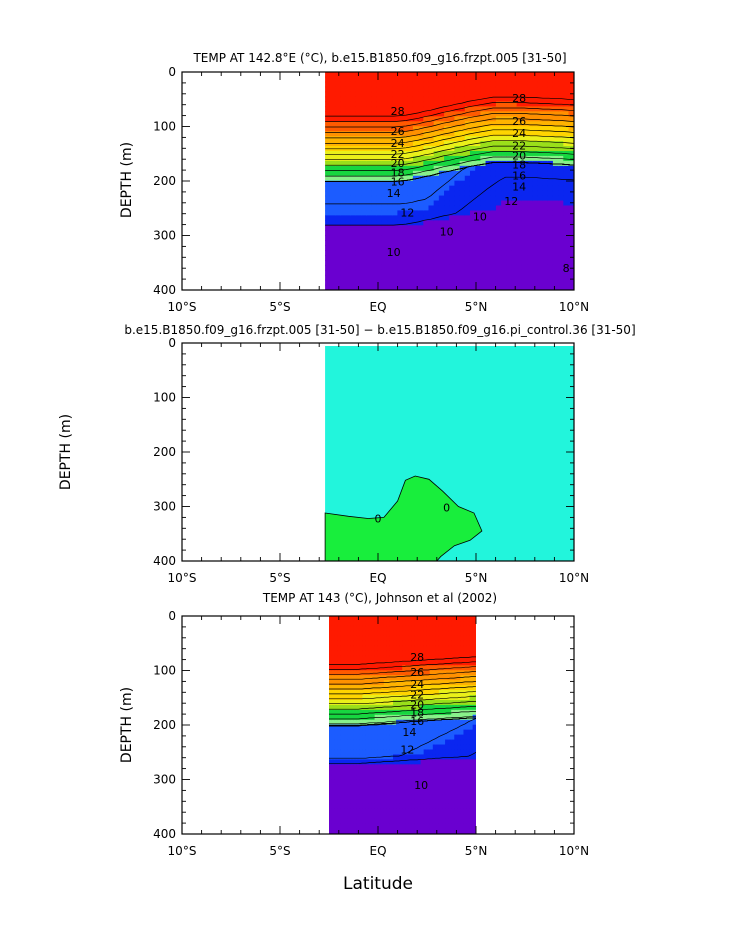  I want to click on x-tick-label: EQ, so click(377, 307).